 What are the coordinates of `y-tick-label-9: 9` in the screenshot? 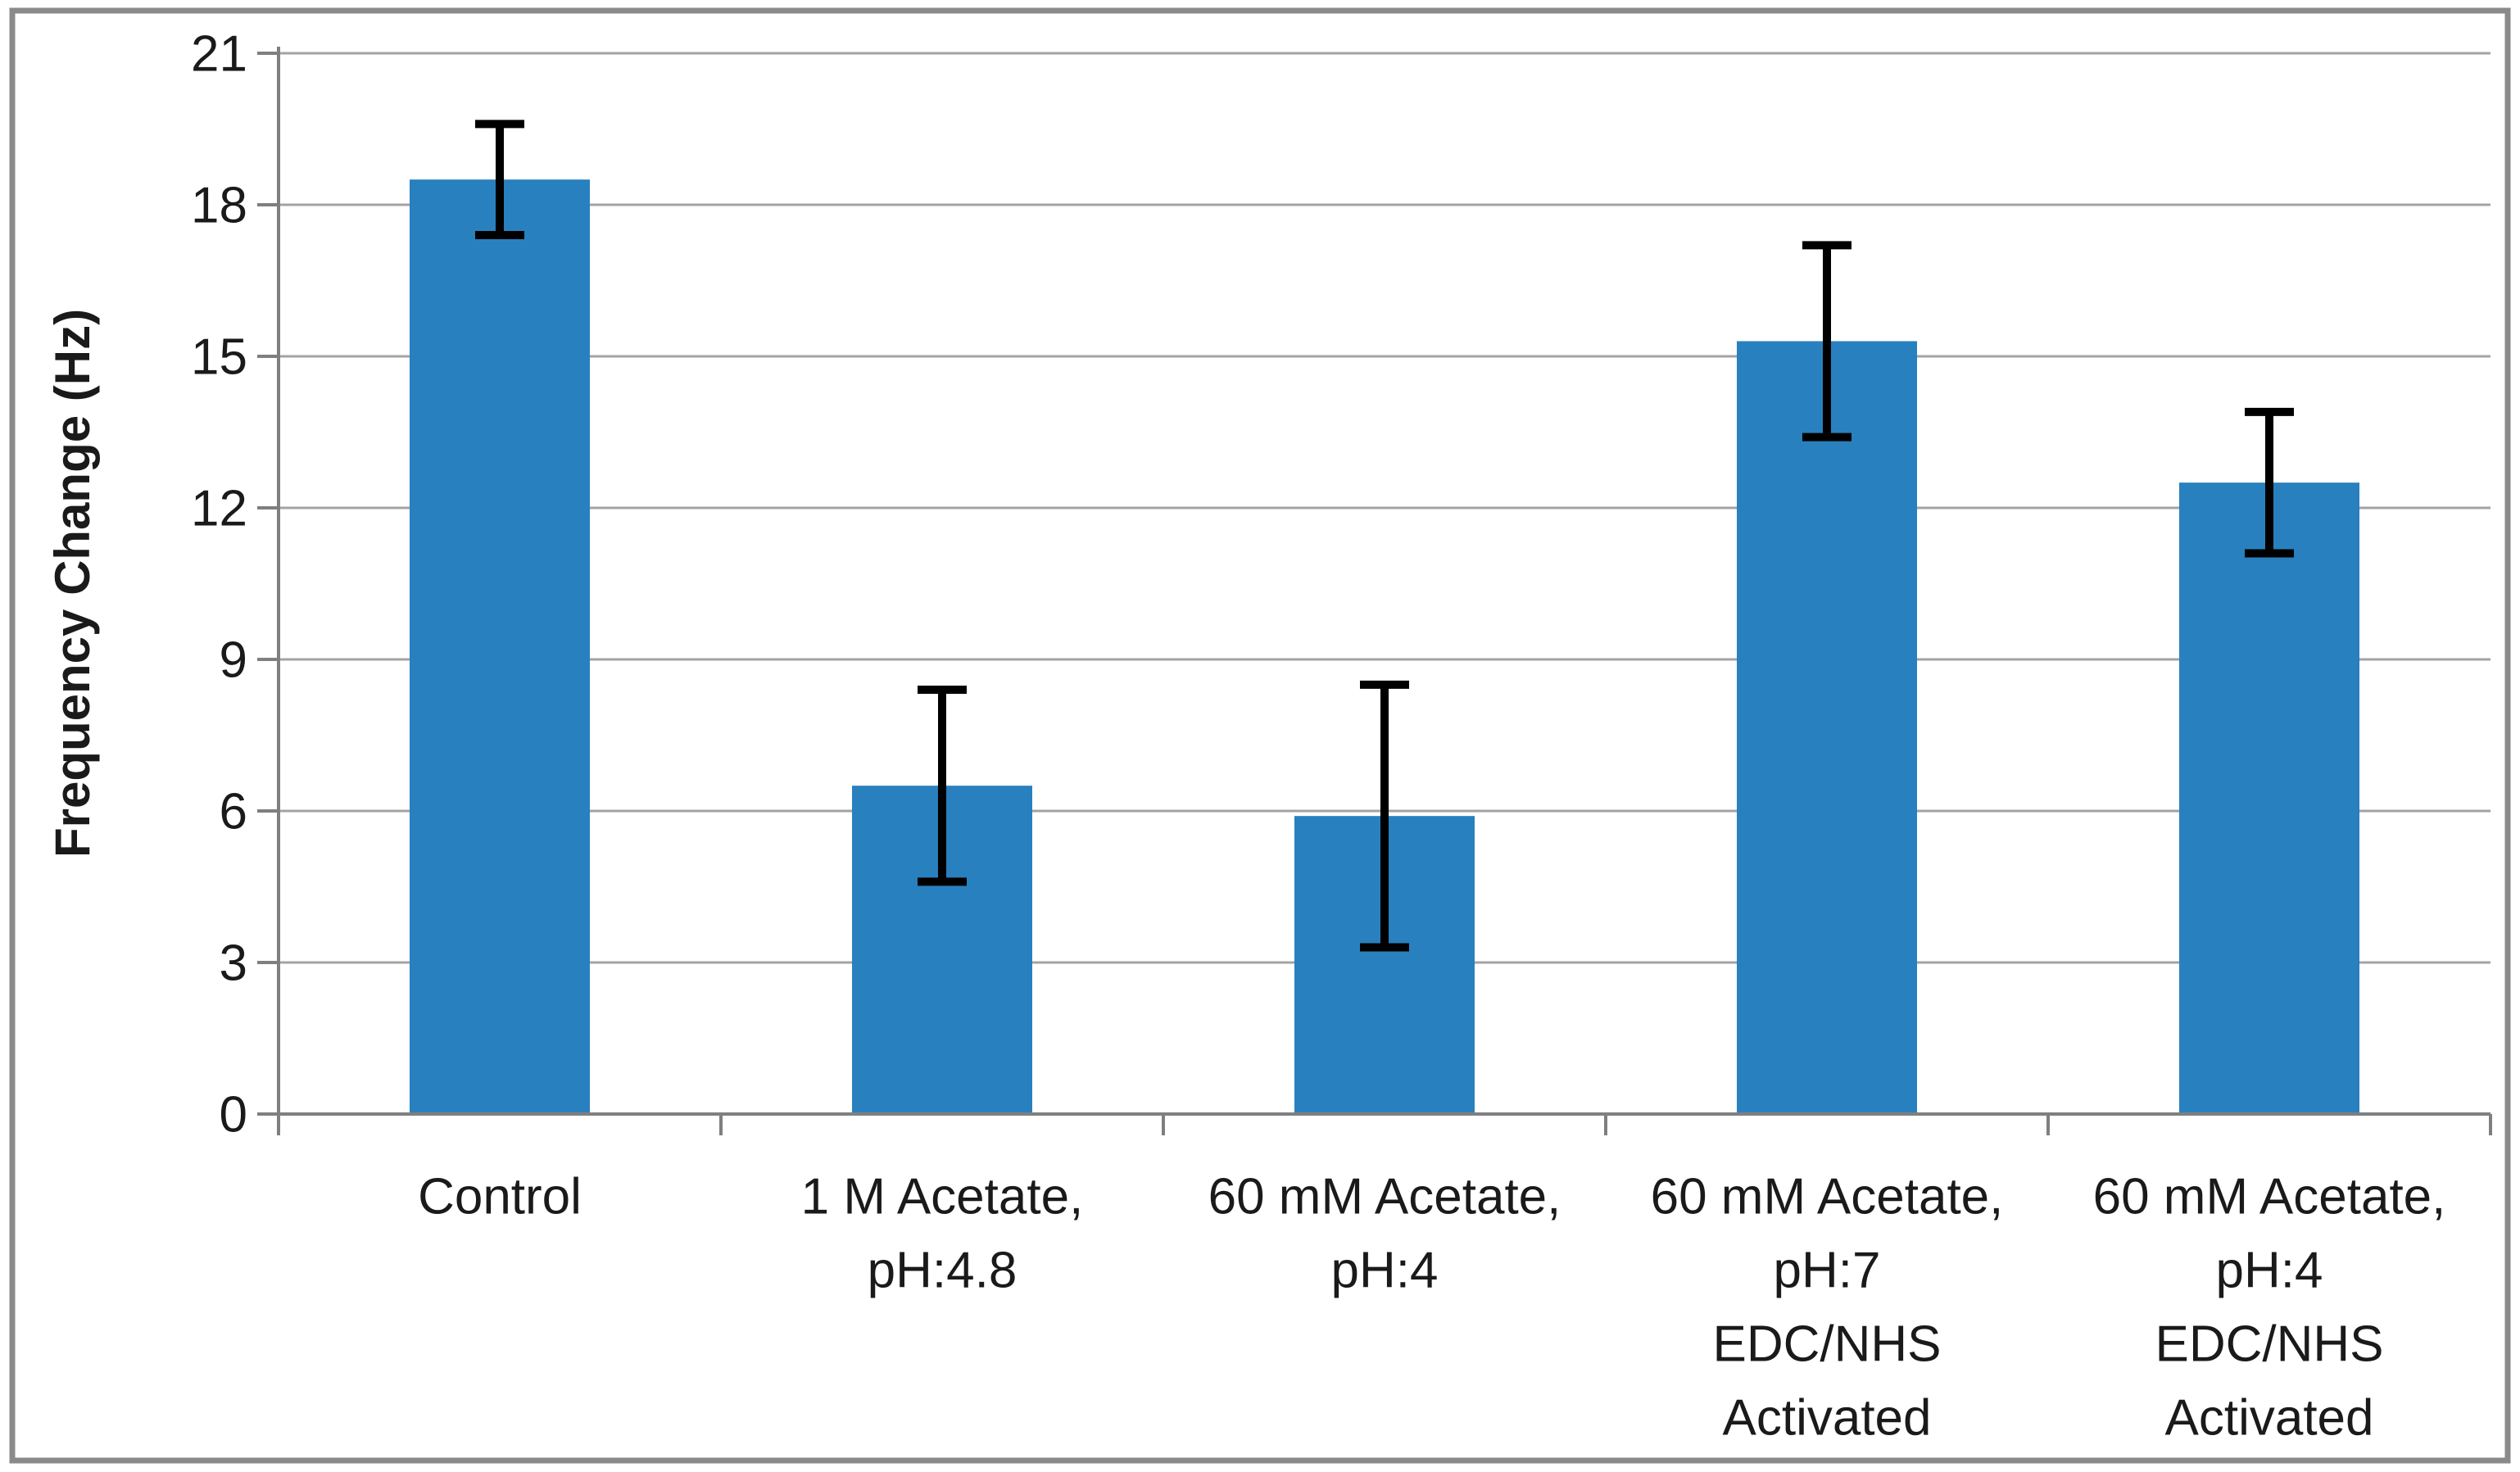 It's located at (233, 660).